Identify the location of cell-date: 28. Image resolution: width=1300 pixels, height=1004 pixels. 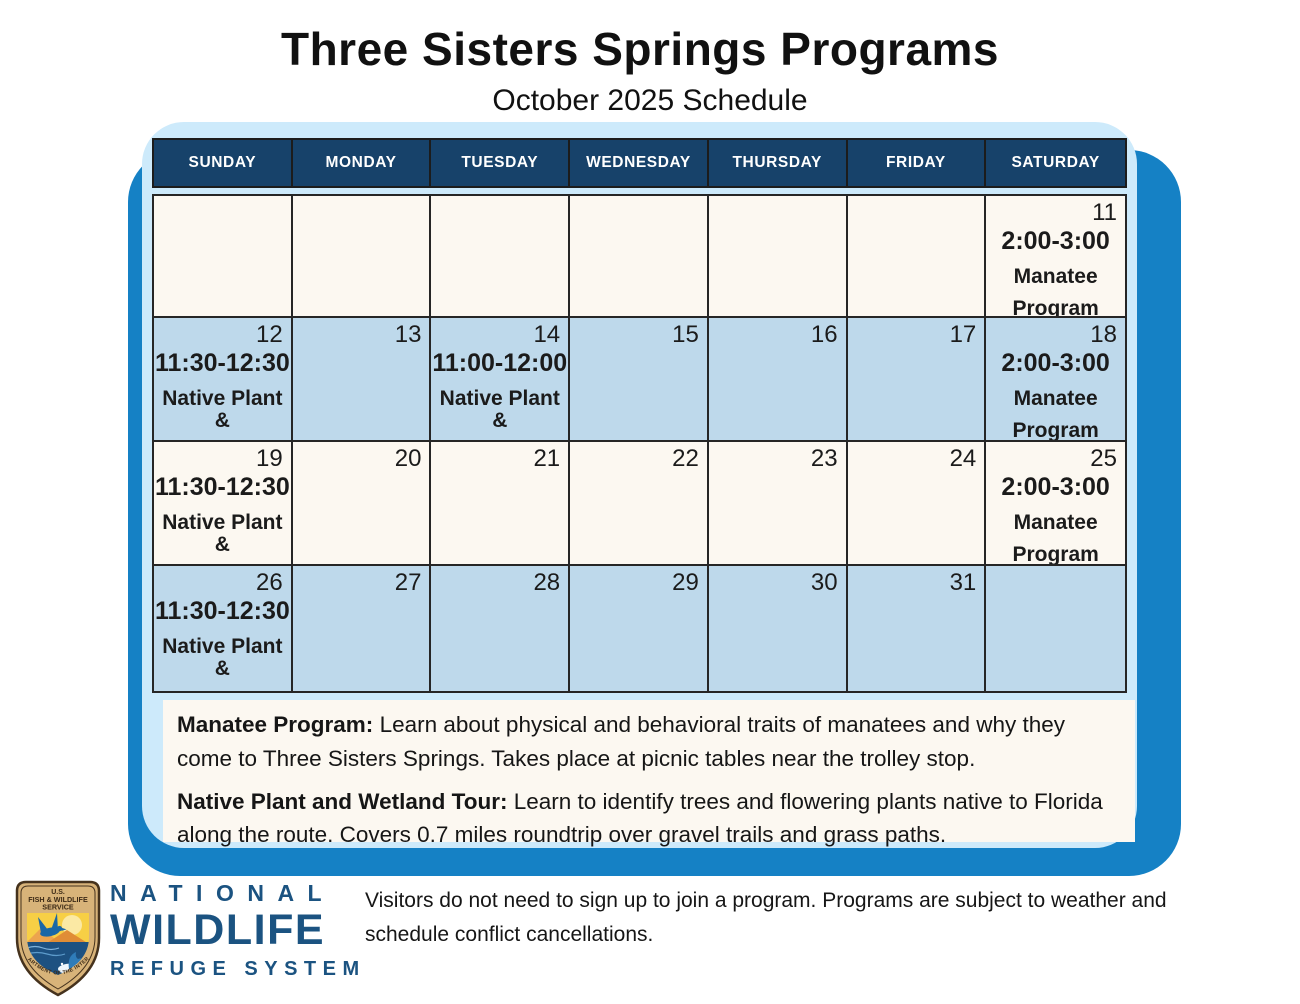
(547, 582).